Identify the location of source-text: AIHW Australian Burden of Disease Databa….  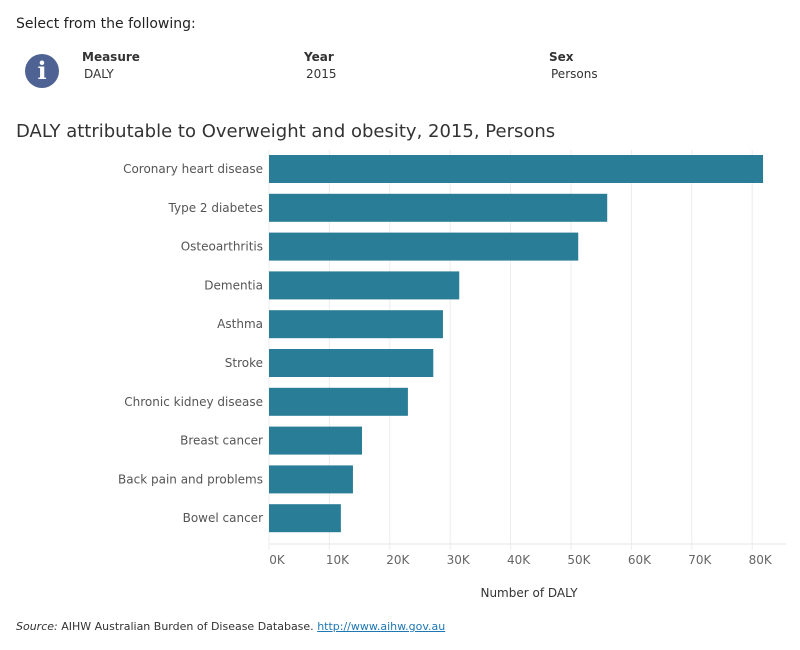
(187, 626).